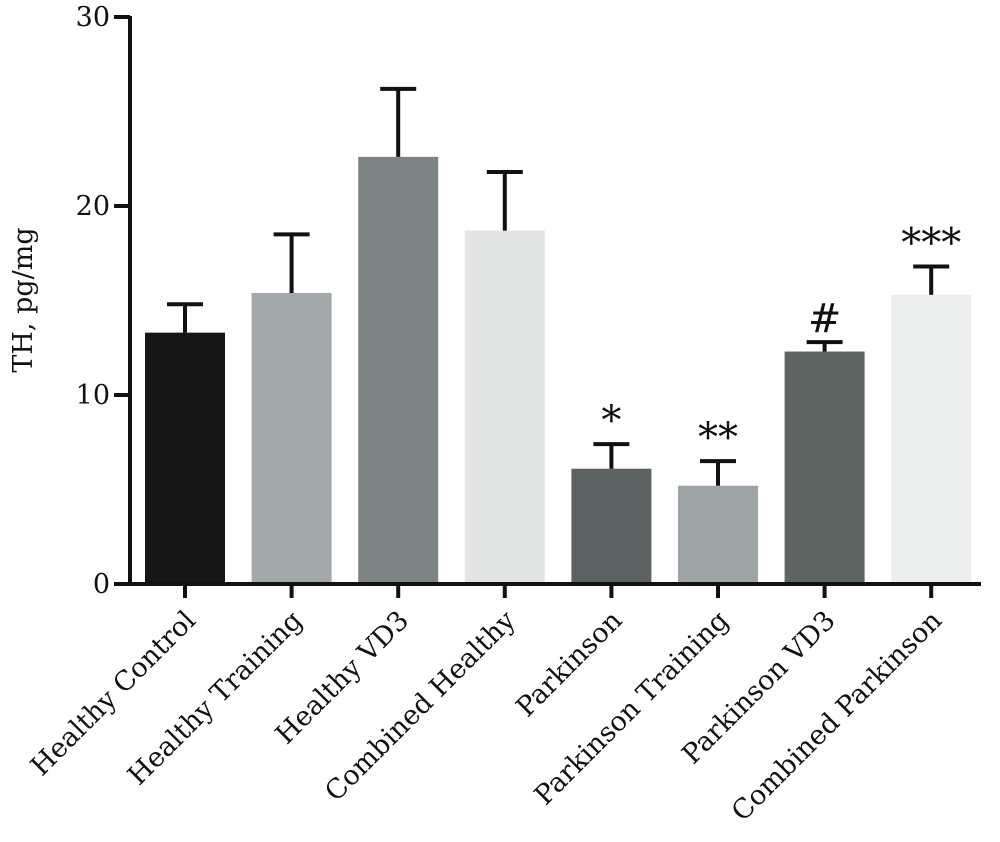  Describe the element at coordinates (837, 716) in the screenshot. I see `x-category-label: Combined Parkinson` at that location.